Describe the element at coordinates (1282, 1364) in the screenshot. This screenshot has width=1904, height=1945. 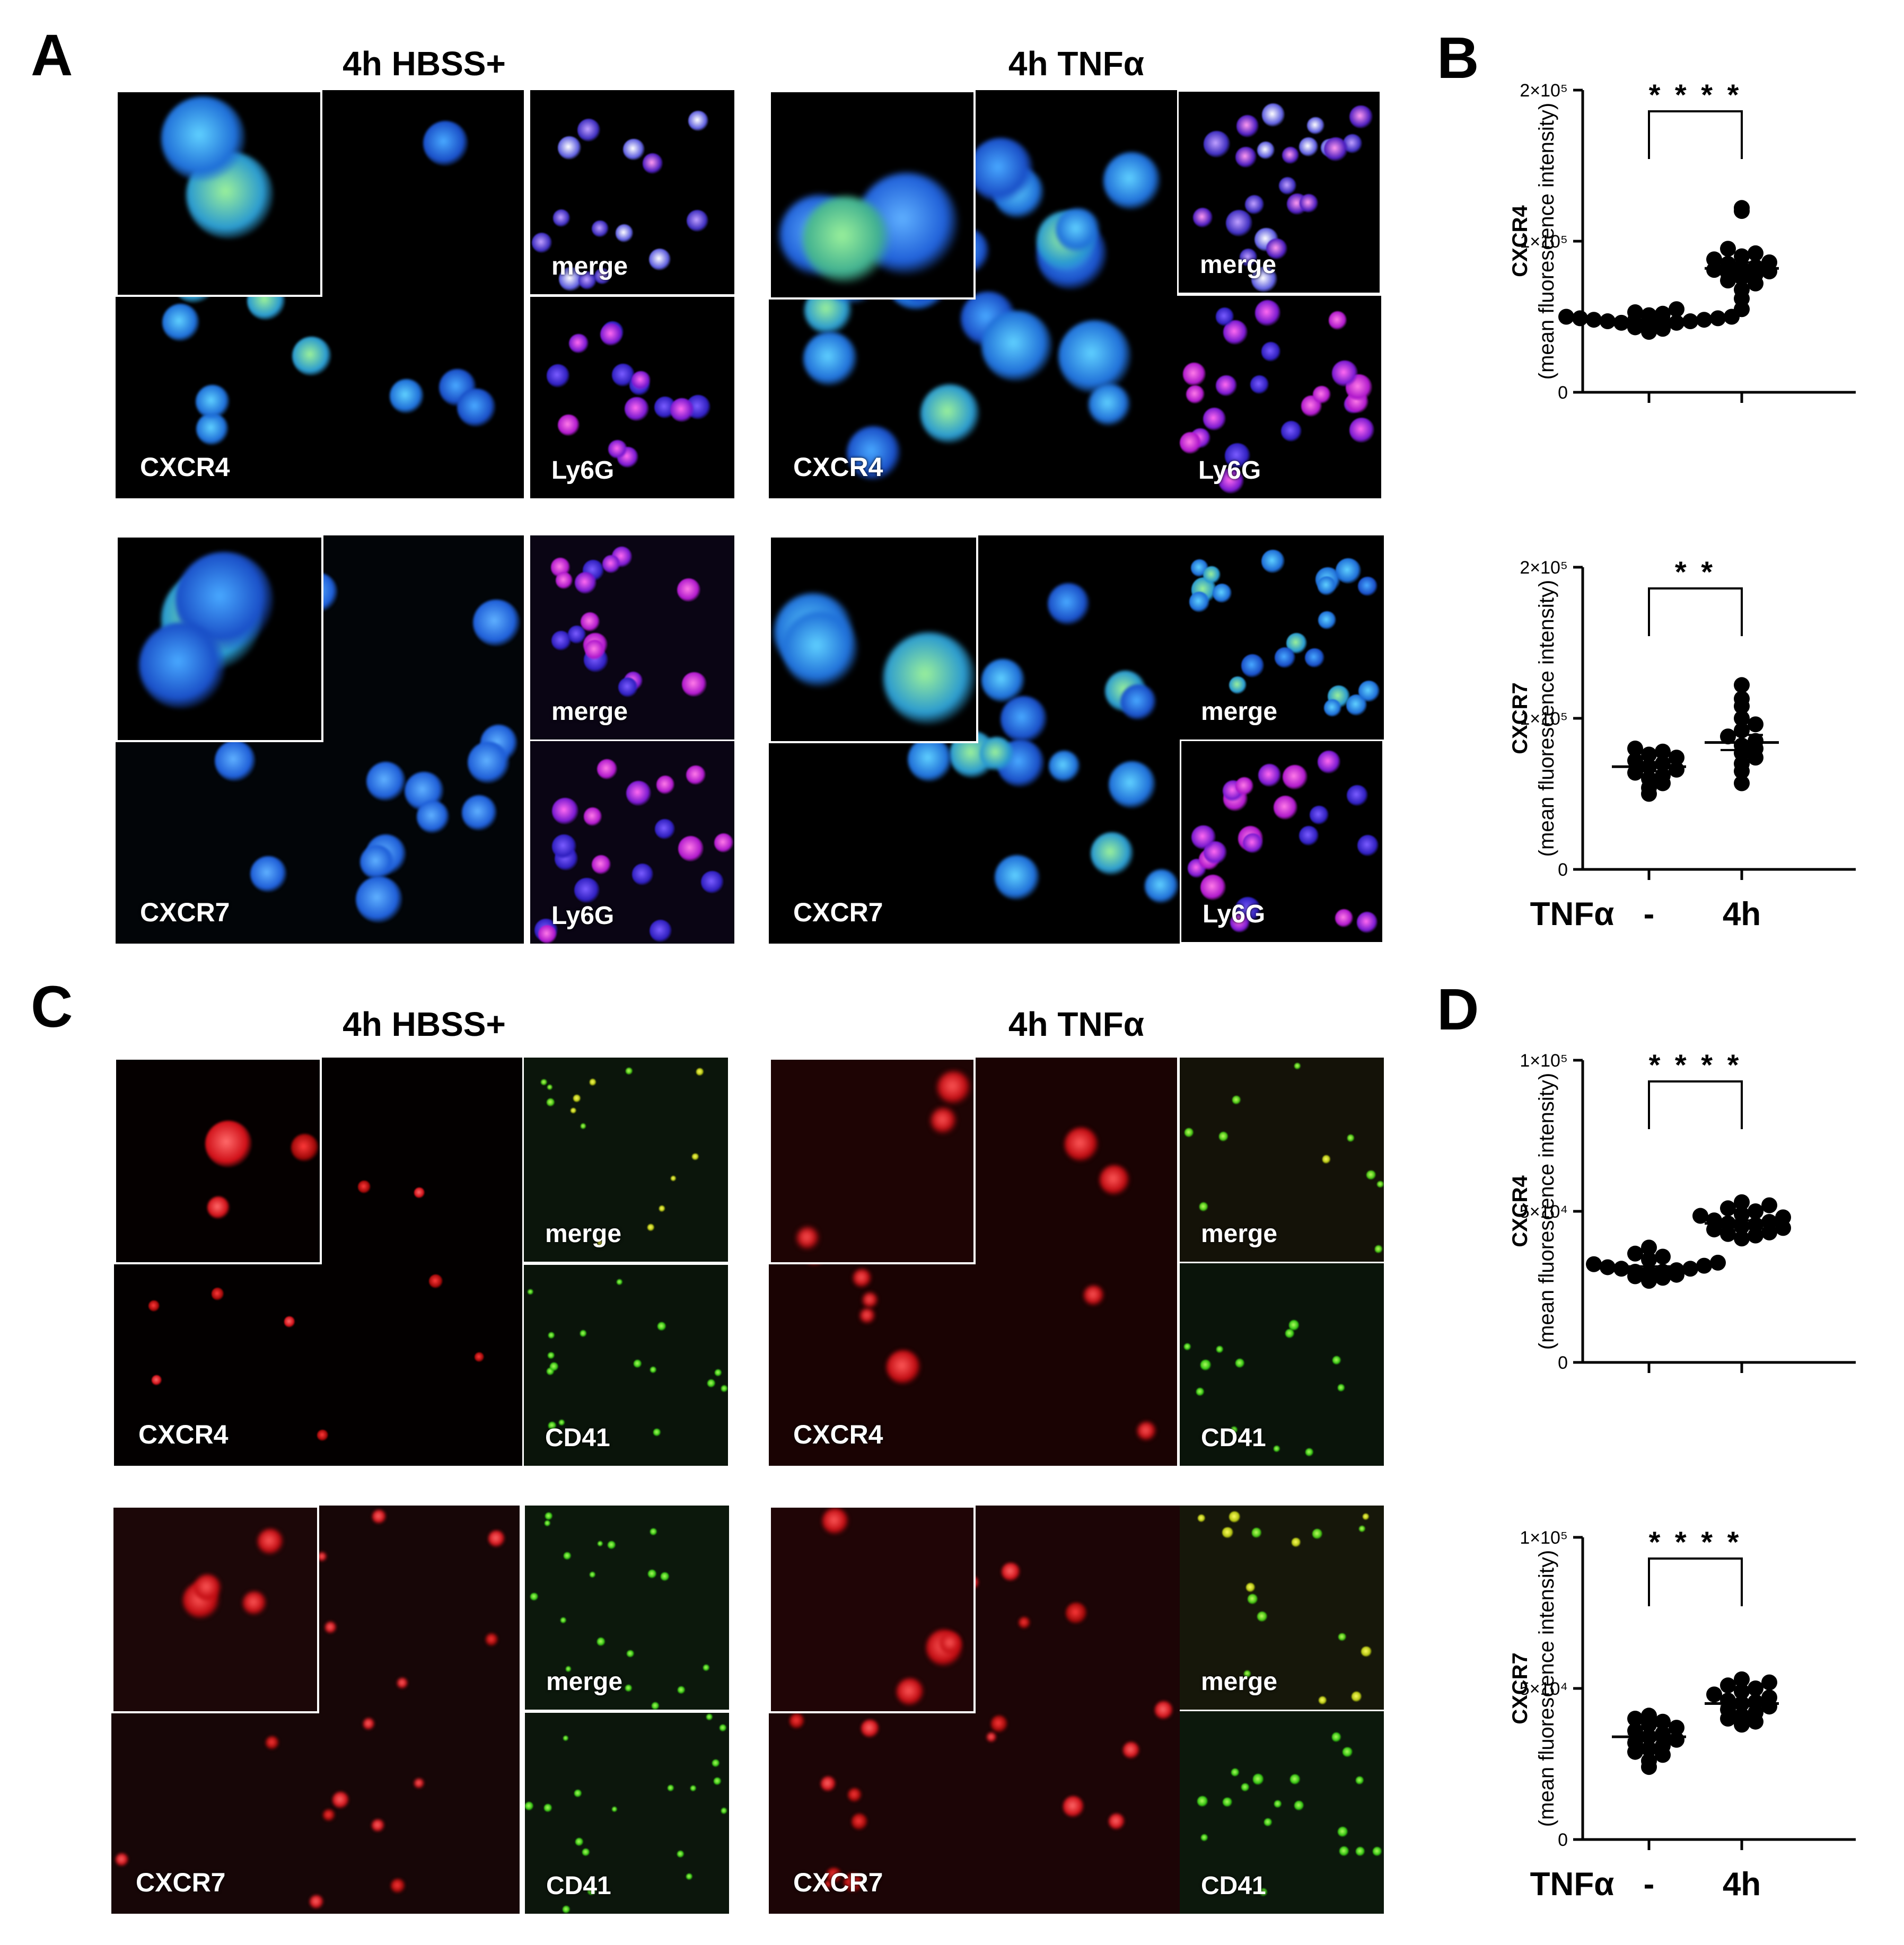
I see `micrograph-c-cd41-tnf: CD41` at that location.